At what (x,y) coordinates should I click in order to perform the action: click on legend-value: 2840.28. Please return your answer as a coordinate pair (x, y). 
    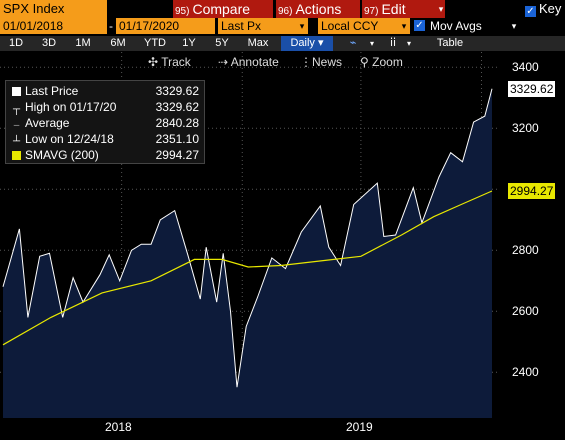
    Looking at the image, I should click on (177, 123).